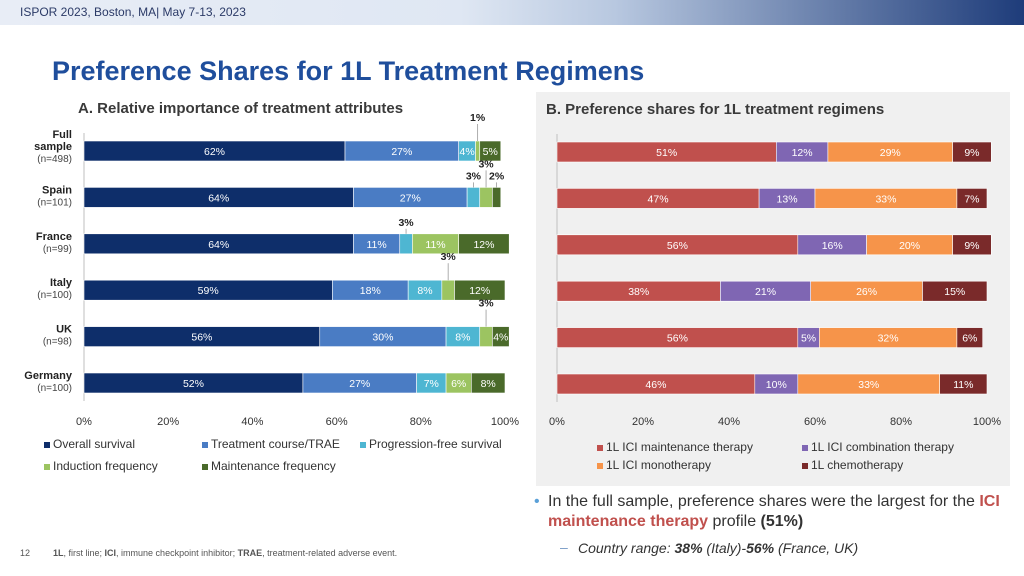  What do you see at coordinates (852, 465) in the screenshot?
I see `legend-item-1l-chemotherapy: 1L chemotherapy` at bounding box center [852, 465].